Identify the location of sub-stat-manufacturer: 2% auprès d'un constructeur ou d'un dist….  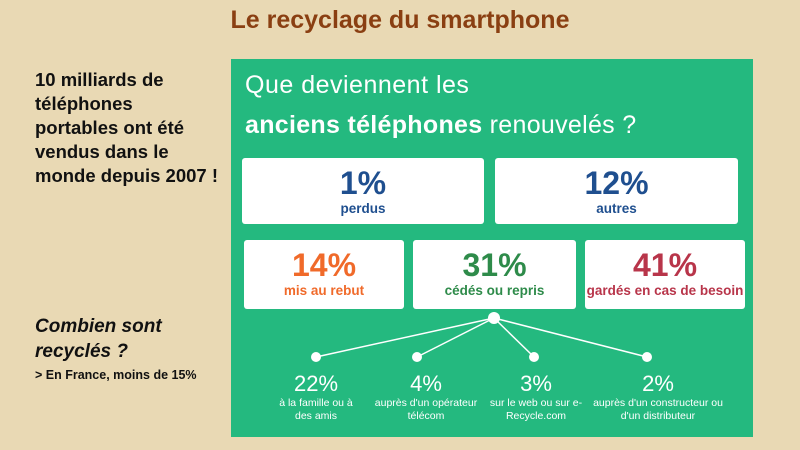
(658, 397).